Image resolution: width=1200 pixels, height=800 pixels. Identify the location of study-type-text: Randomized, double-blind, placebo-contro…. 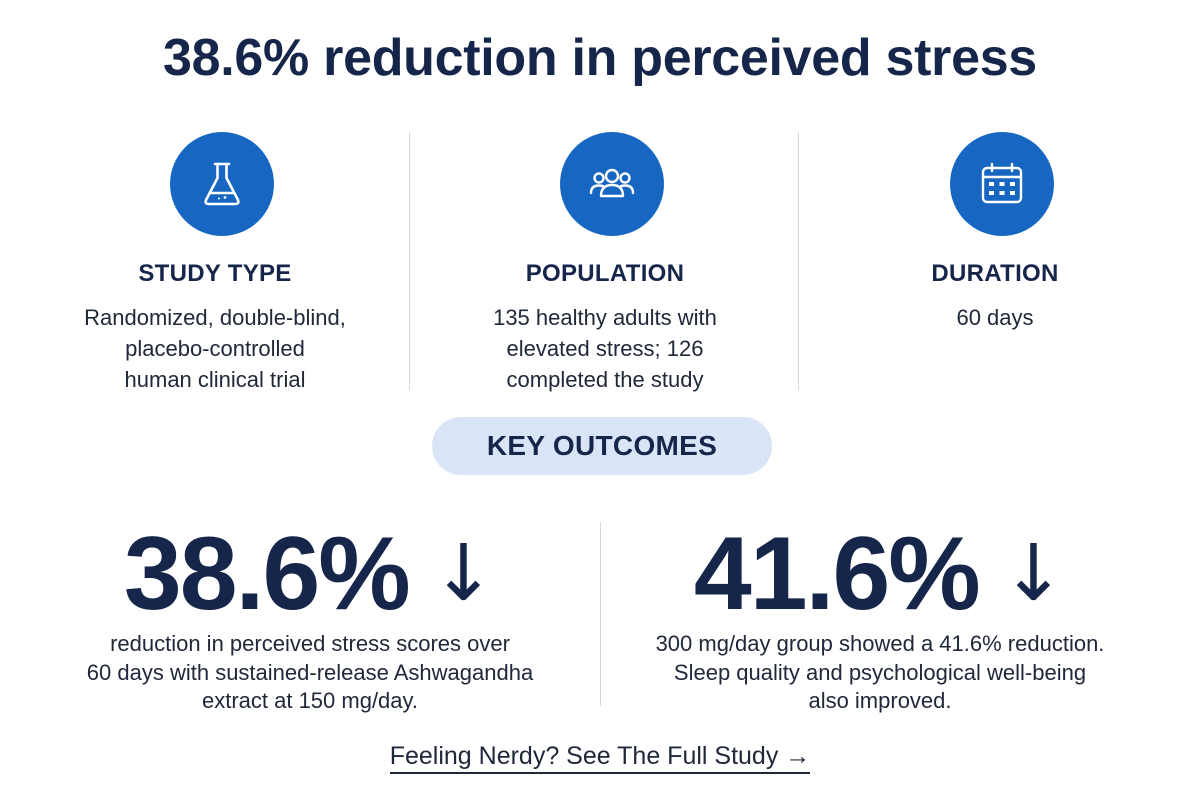
(215, 348).